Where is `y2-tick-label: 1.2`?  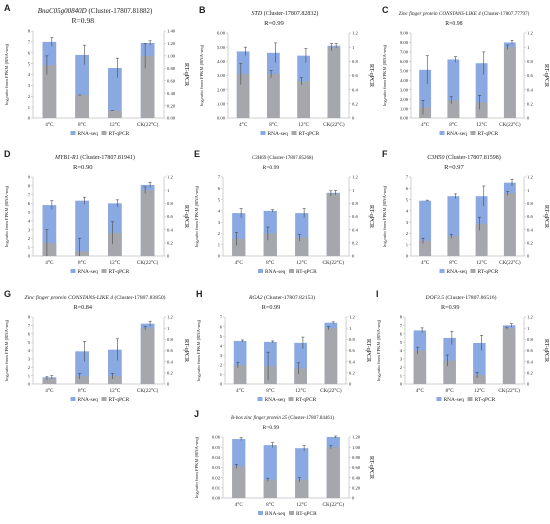 y2-tick-label: 1.2 is located at coordinates (170, 317).